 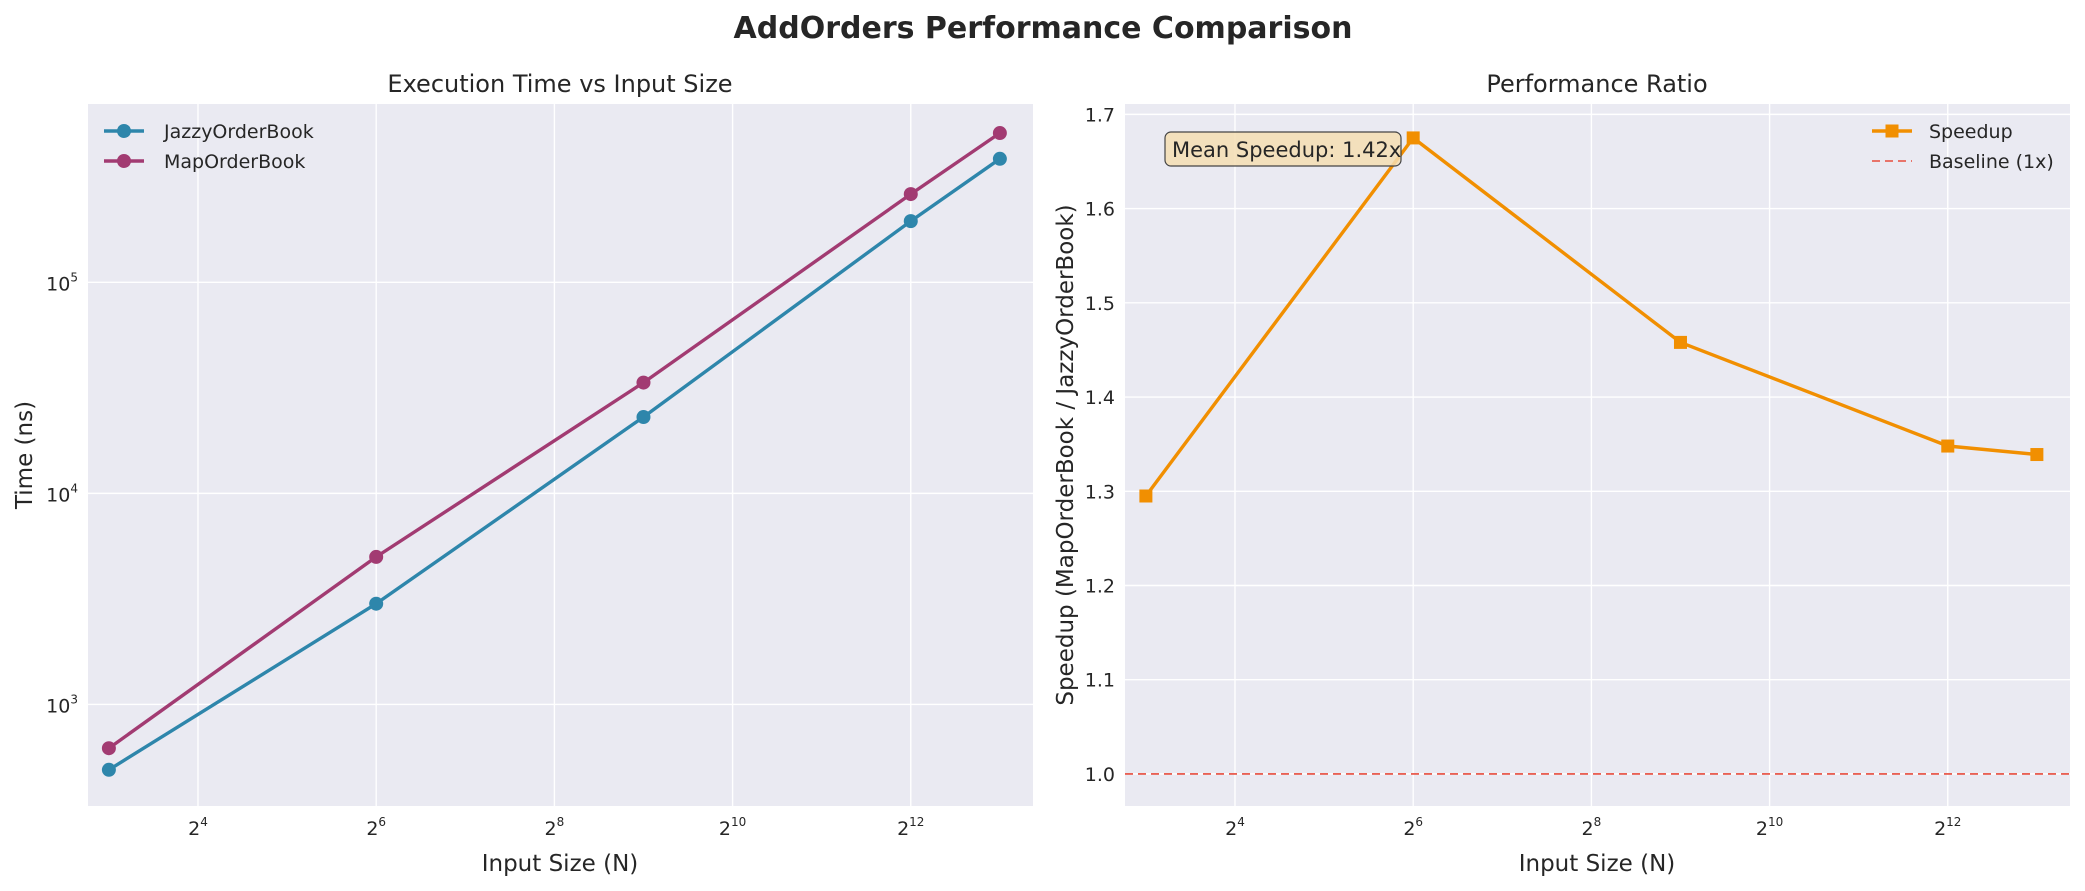 I want to click on y-tick-label: 10⁵, so click(x=62, y=282).